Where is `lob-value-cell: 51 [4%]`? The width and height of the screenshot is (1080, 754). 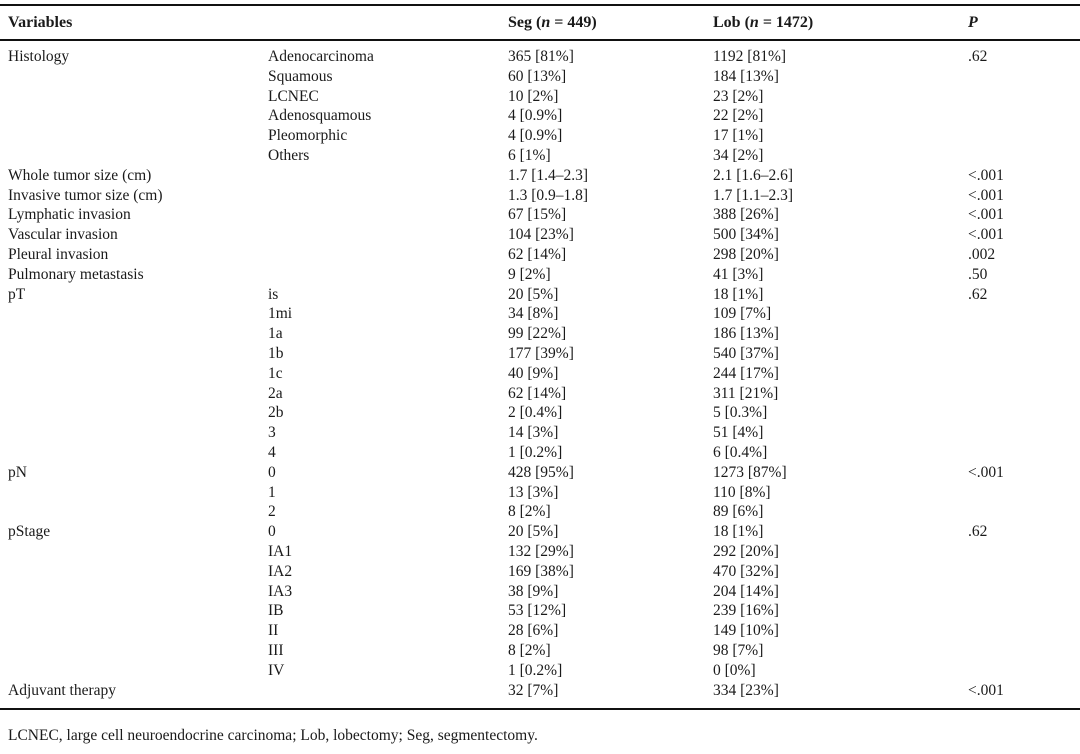
lob-value-cell: 51 [4%] is located at coordinates (738, 433).